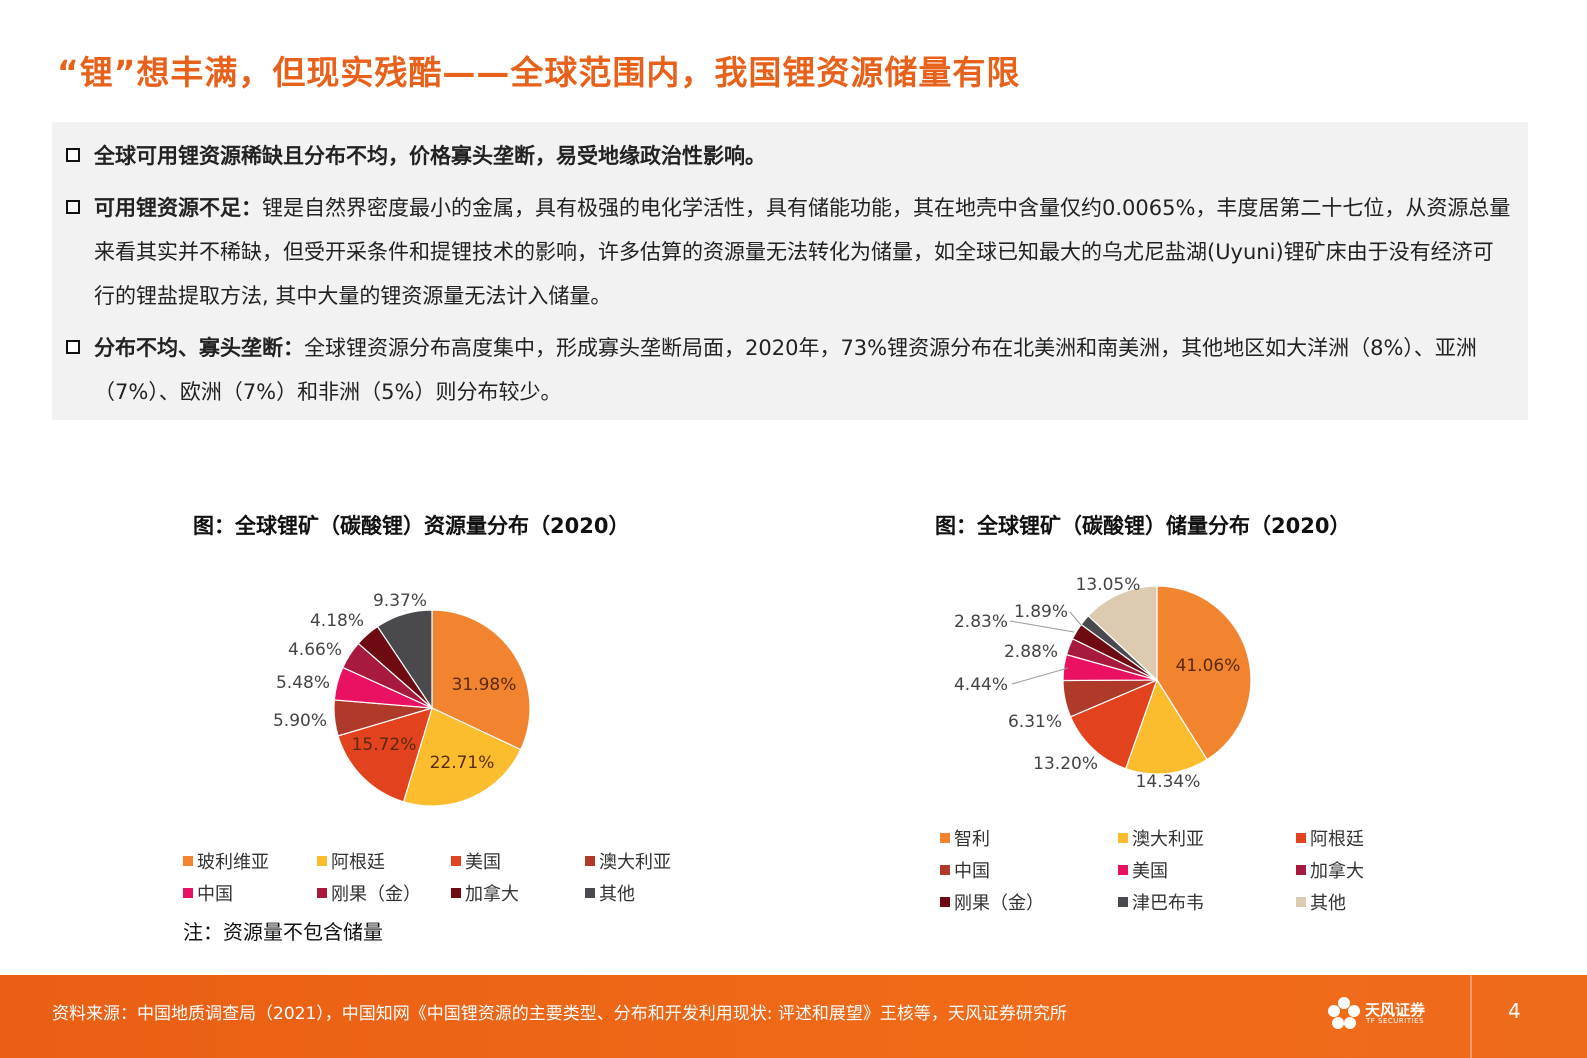  I want to click on pie-0-label-5: 4.66%, so click(315, 650).